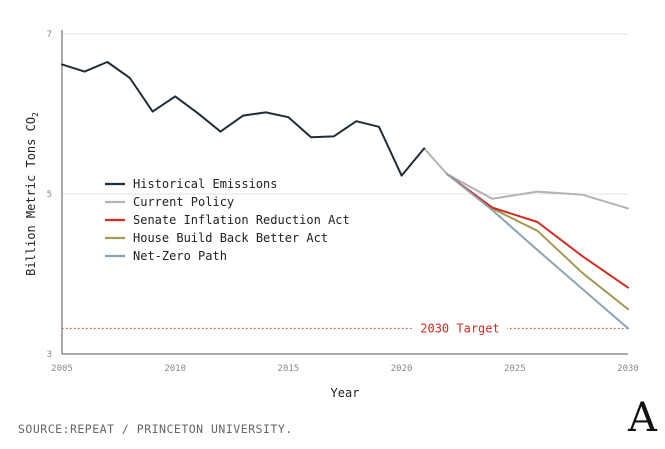  I want to click on target-label-bg, so click(460, 328).